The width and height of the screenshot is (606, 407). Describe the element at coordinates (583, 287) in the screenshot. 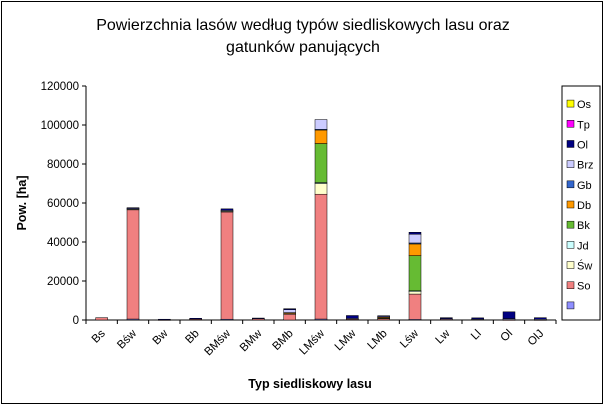

I see `legend-label: So` at that location.